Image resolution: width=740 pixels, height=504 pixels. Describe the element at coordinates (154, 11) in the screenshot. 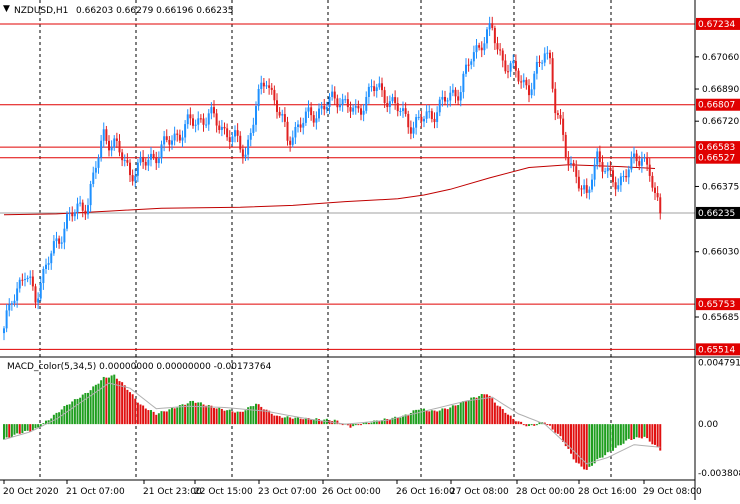

I see `ohlc-label: 0.66203 0.66279 0.66196 0.66235` at that location.